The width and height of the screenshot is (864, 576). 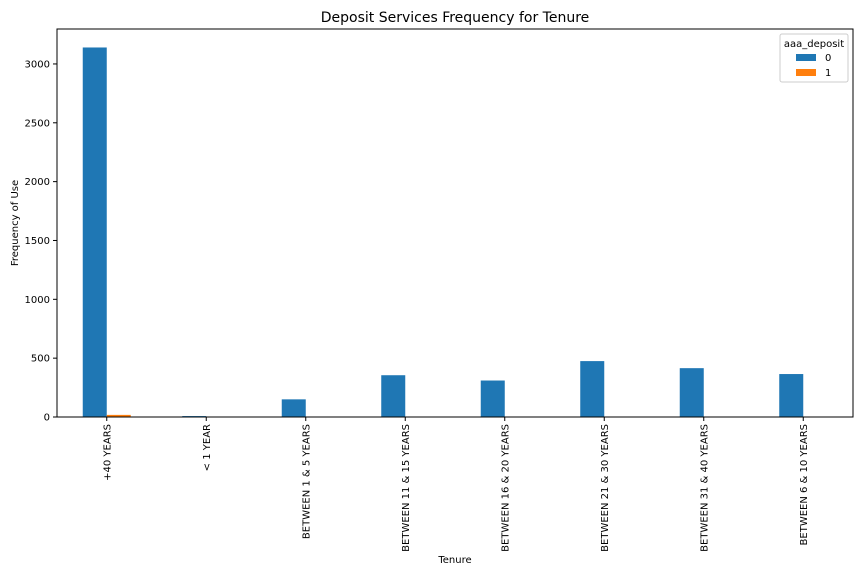 I want to click on x-tick-label: BETWEEN 16 & 20 YEARS, so click(x=505, y=488).